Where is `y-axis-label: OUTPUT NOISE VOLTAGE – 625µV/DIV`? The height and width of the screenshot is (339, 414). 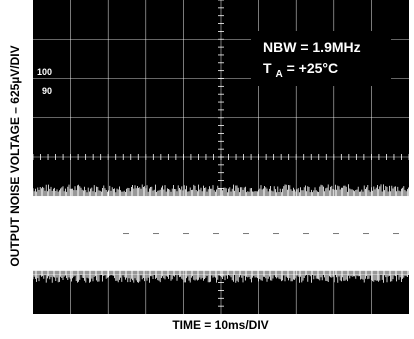
y-axis-label: OUTPUT NOISE VOLTAGE – 625µV/DIV is located at coordinates (15, 156).